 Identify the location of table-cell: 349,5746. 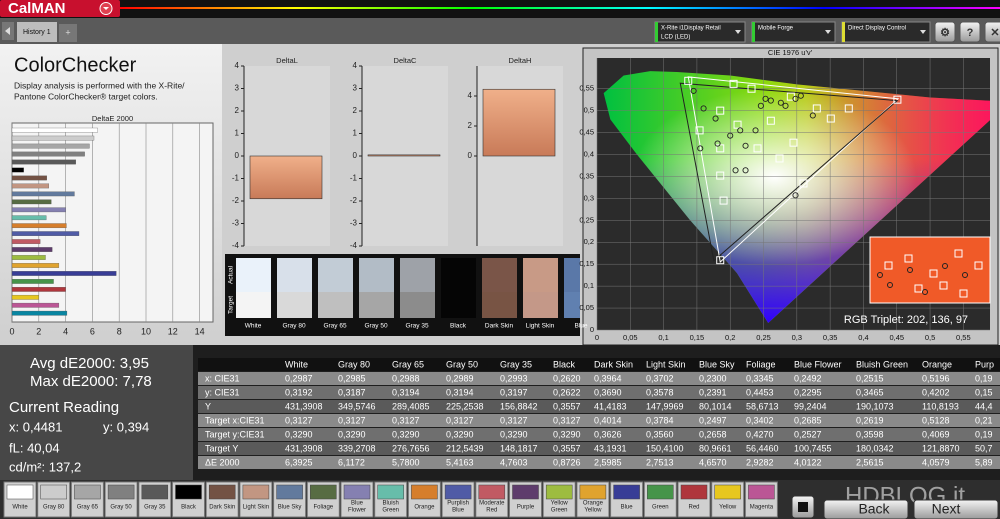
(357, 406).